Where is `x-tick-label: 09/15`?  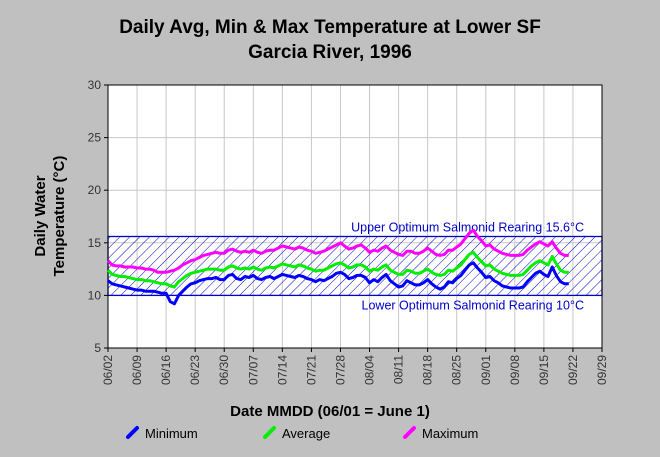
x-tick-label: 09/15 is located at coordinates (544, 370).